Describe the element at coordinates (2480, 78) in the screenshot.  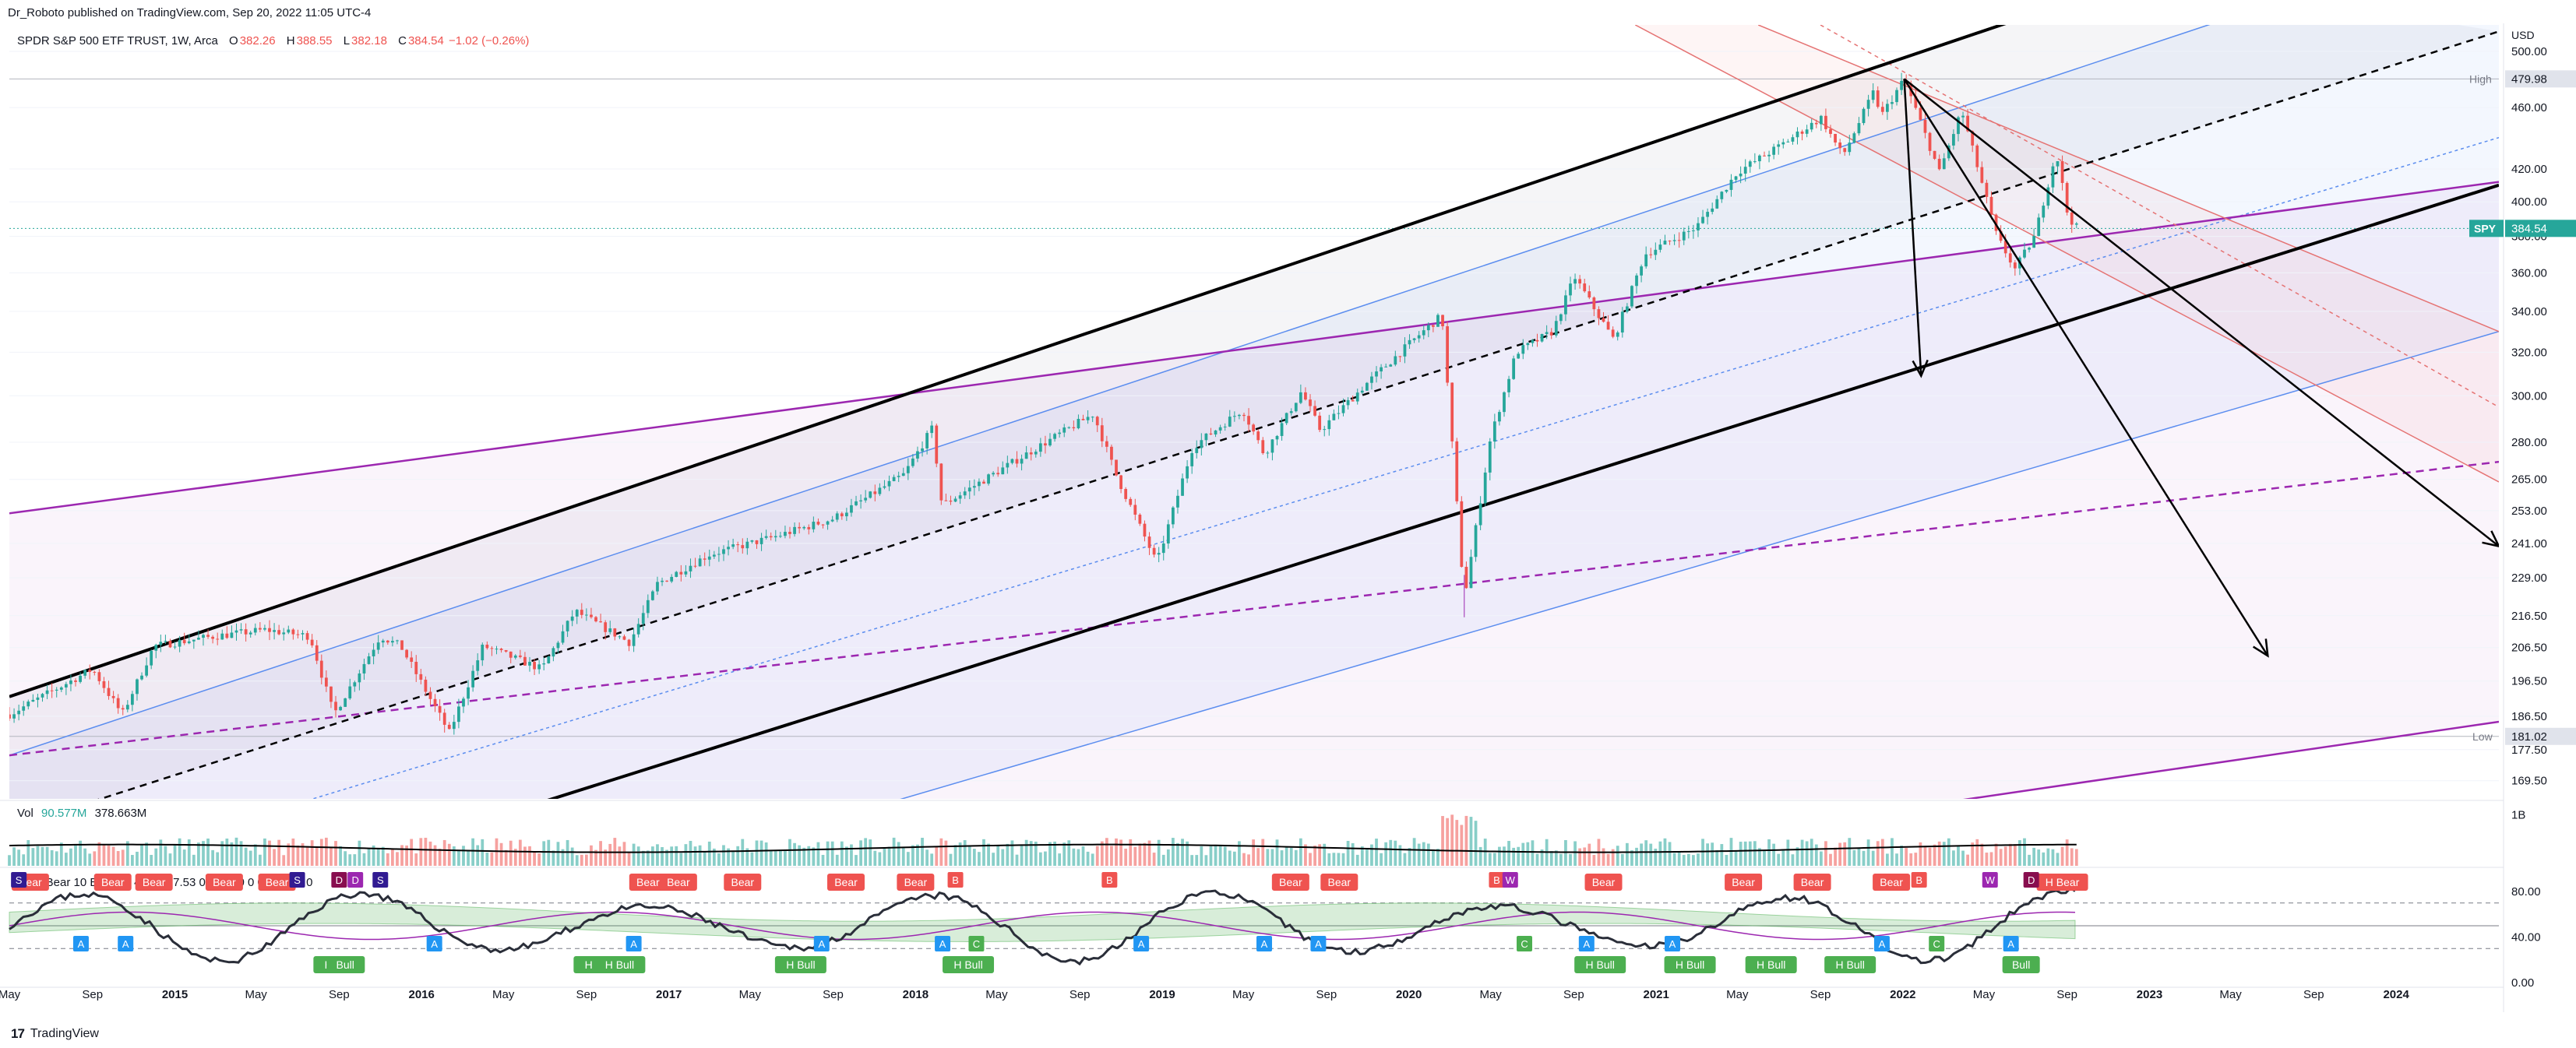
I see `high-label: High` at that location.